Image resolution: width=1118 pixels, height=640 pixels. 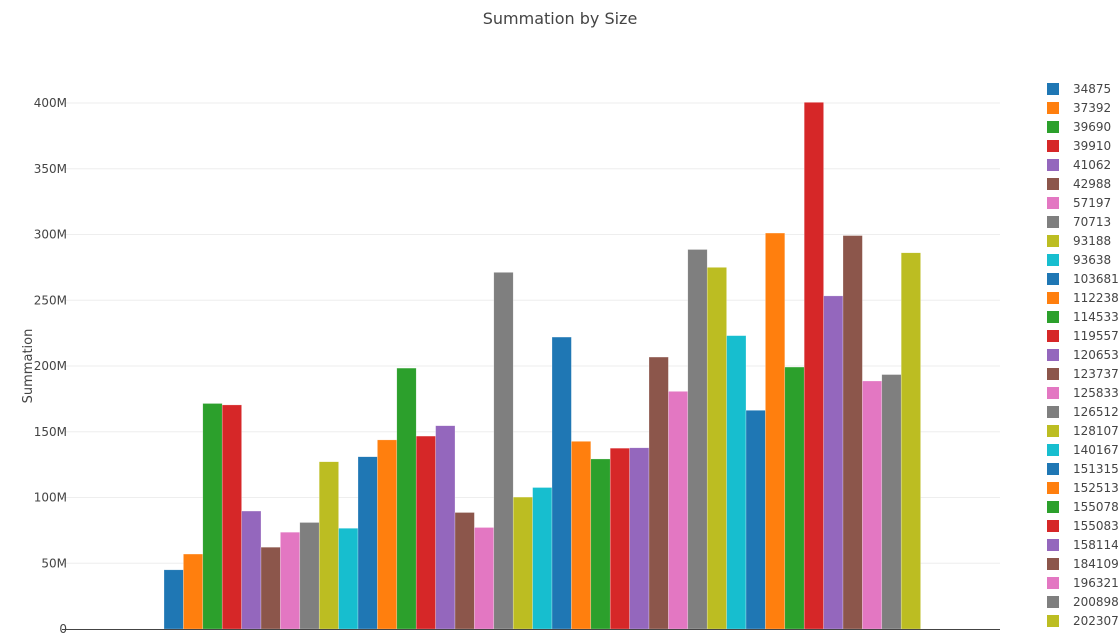 What do you see at coordinates (50, 235) in the screenshot?
I see `y-tick-label: 300M` at bounding box center [50, 235].